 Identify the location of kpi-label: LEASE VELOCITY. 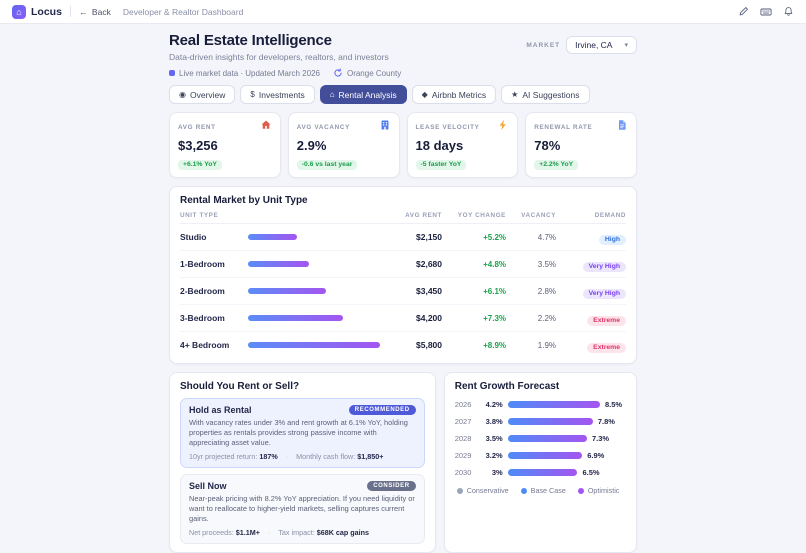
(447, 127).